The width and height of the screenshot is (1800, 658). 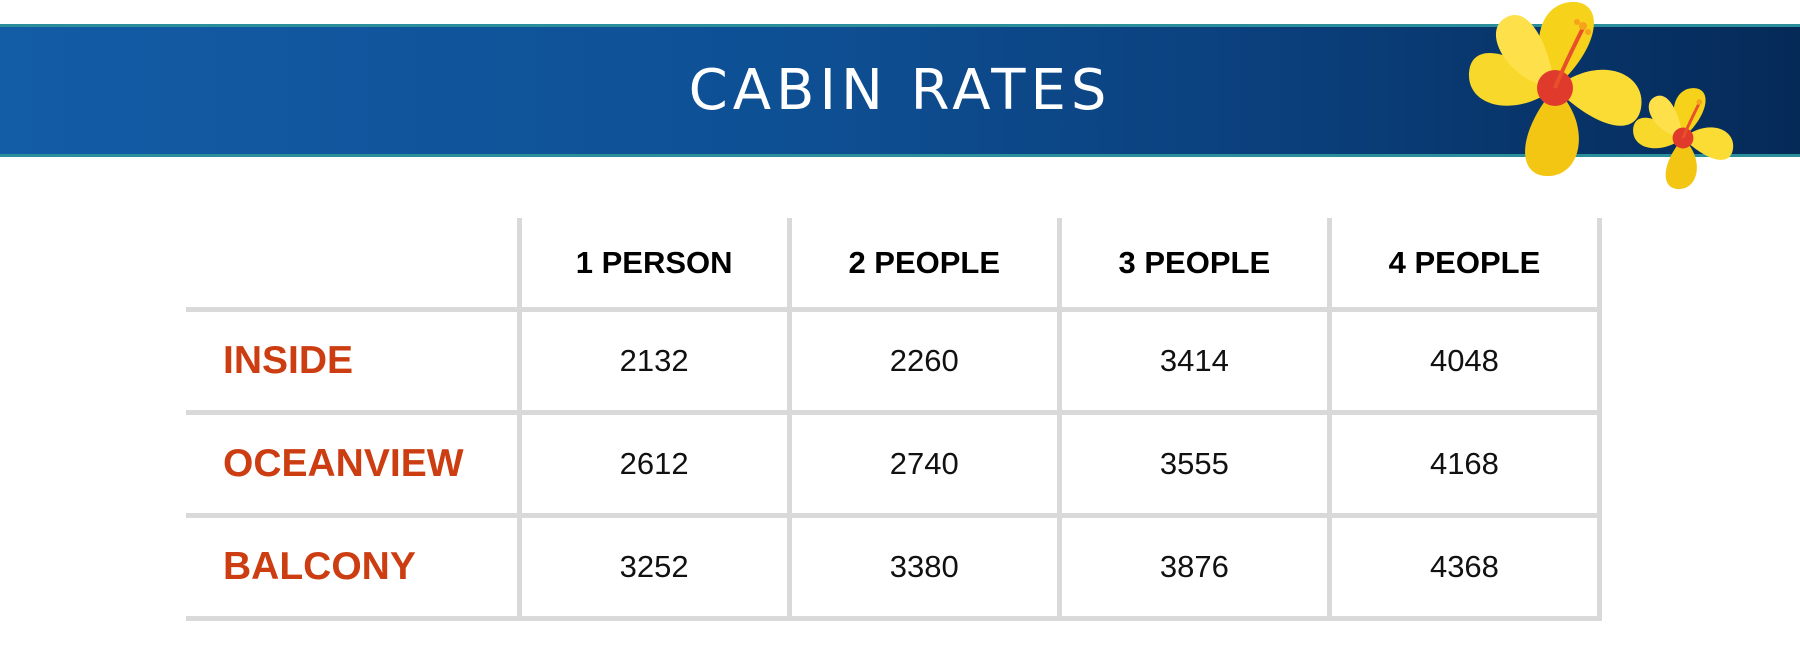 What do you see at coordinates (1464, 360) in the screenshot?
I see `rate-cell: 4048` at bounding box center [1464, 360].